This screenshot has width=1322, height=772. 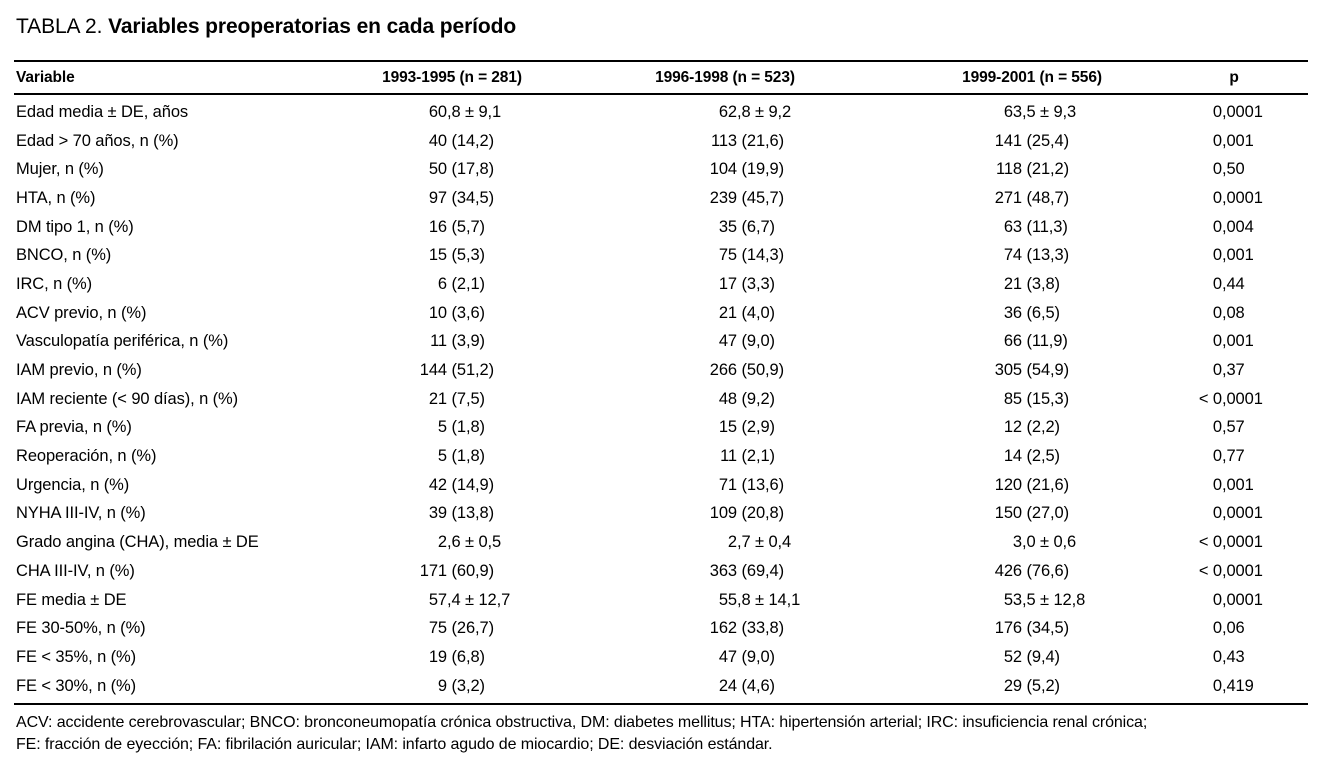 I want to click on row-label: FE < 35%, n (%), so click(x=76, y=656).